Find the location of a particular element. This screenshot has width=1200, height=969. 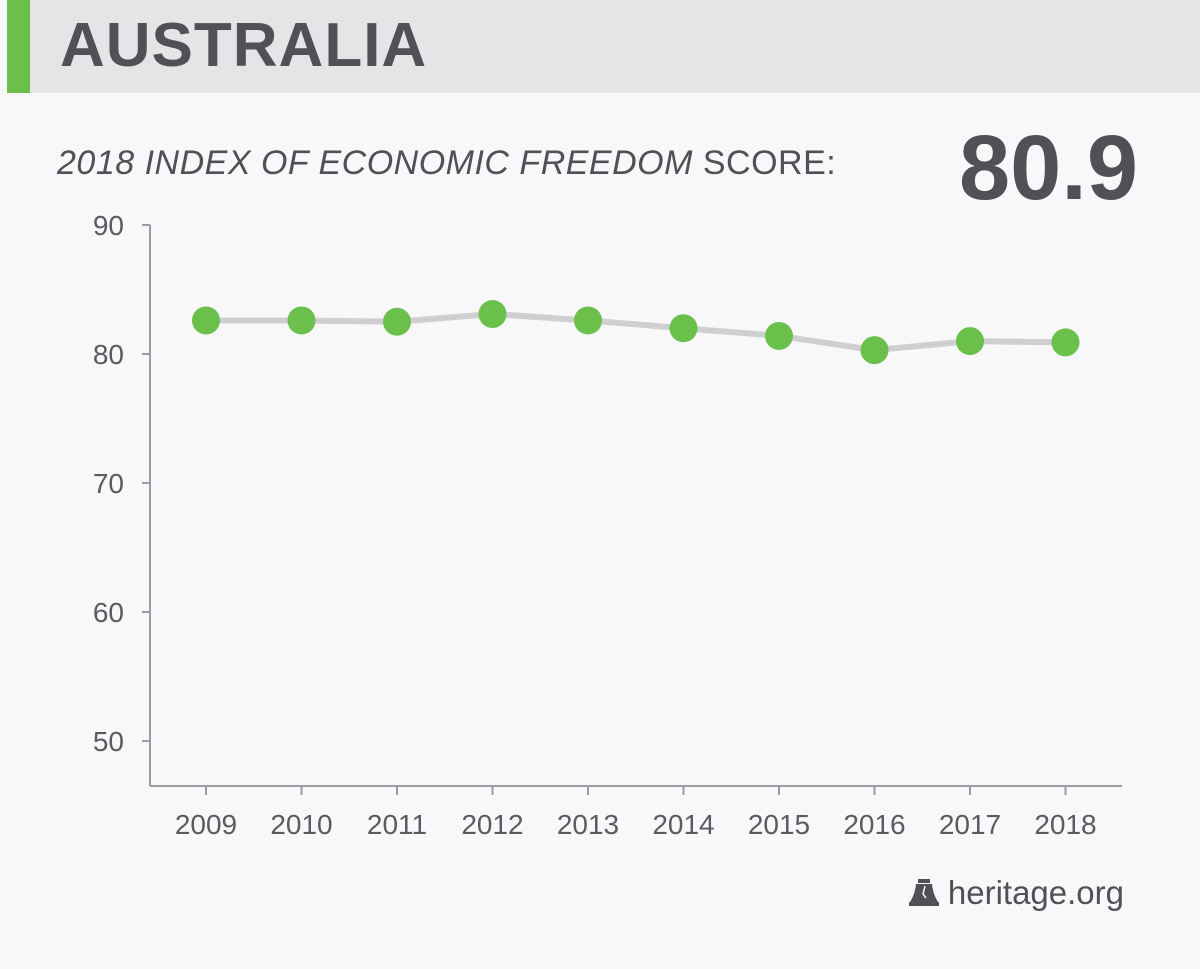

y-tick-label: 90 is located at coordinates (108, 225).